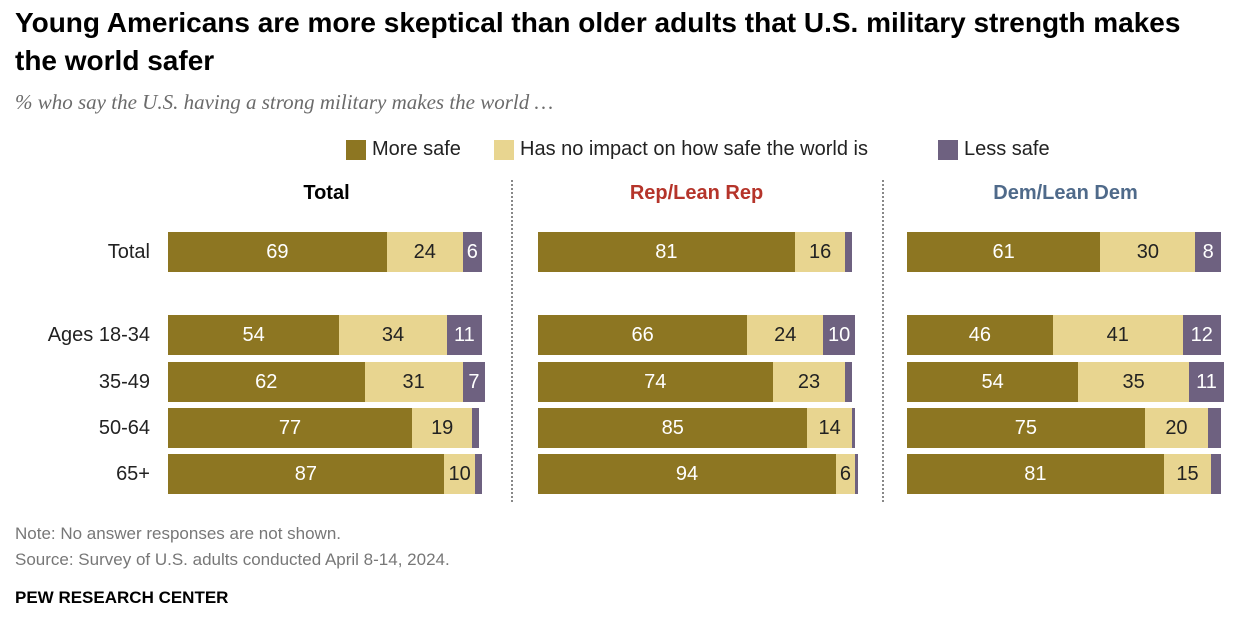 The height and width of the screenshot is (636, 1244). What do you see at coordinates (504, 149) in the screenshot?
I see `legend-swatch-no-impact` at bounding box center [504, 149].